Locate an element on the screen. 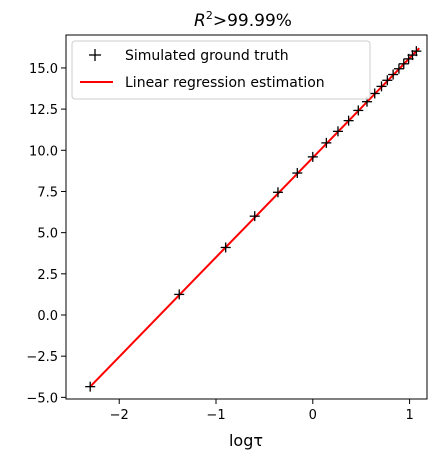  y-tick-label: 5.0 is located at coordinates (47, 234).